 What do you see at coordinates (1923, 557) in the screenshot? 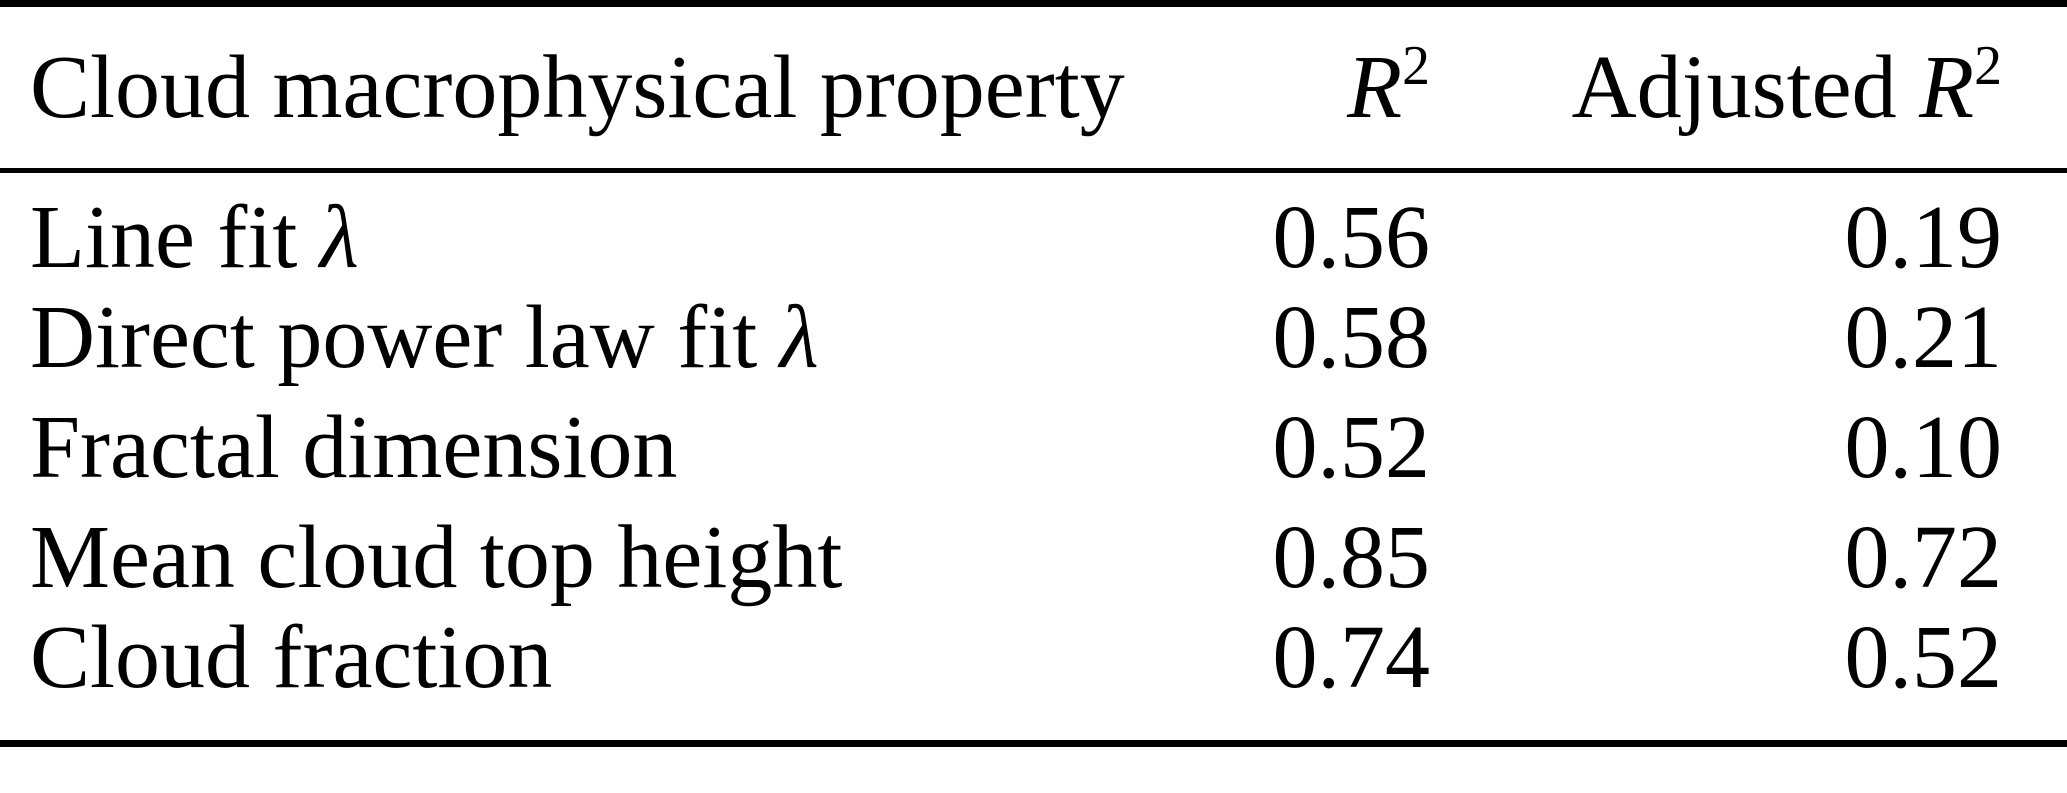
I see `adjusted-r-squared-cell: 0.72` at bounding box center [1923, 557].